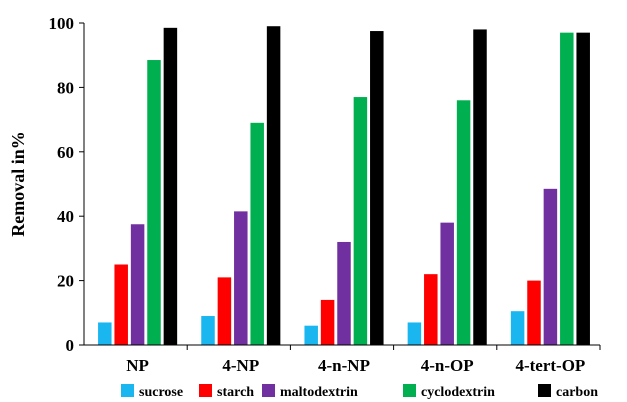 Image resolution: width=627 pixels, height=402 pixels. I want to click on category-label: NP, so click(137, 365).